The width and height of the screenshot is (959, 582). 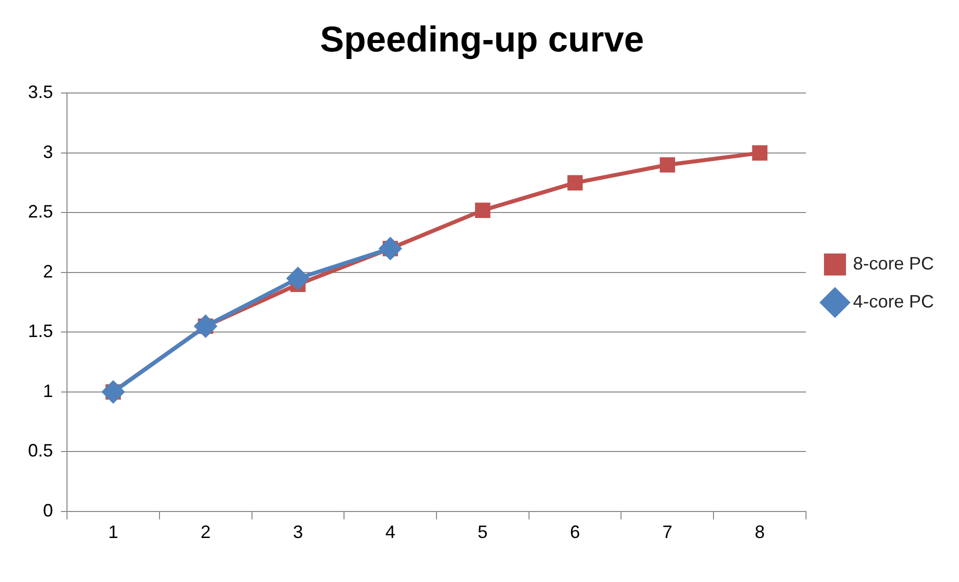 What do you see at coordinates (48, 510) in the screenshot?
I see `y-tick-label: 0` at bounding box center [48, 510].